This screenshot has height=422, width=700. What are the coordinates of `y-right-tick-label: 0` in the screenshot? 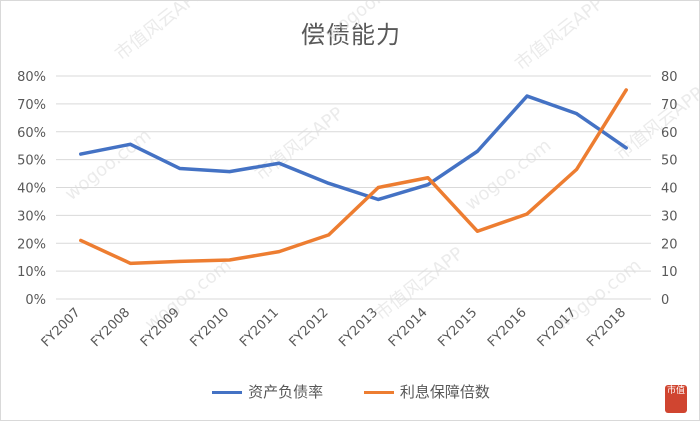 It's located at (665, 300).